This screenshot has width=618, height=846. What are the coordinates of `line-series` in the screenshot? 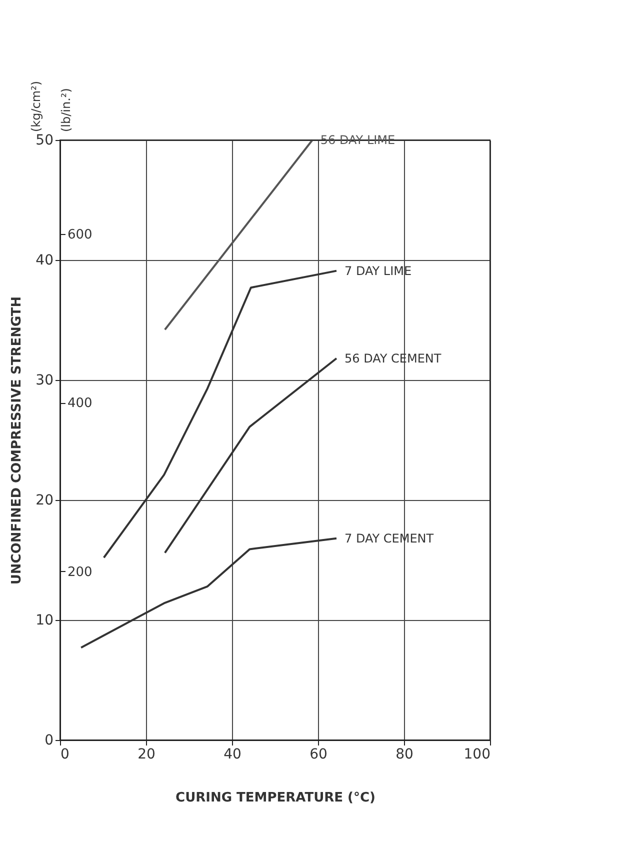 It's located at (220, 414).